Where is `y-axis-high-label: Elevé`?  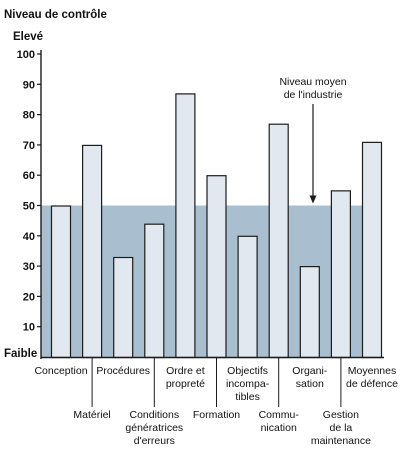
y-axis-high-label: Elevé is located at coordinates (28, 37).